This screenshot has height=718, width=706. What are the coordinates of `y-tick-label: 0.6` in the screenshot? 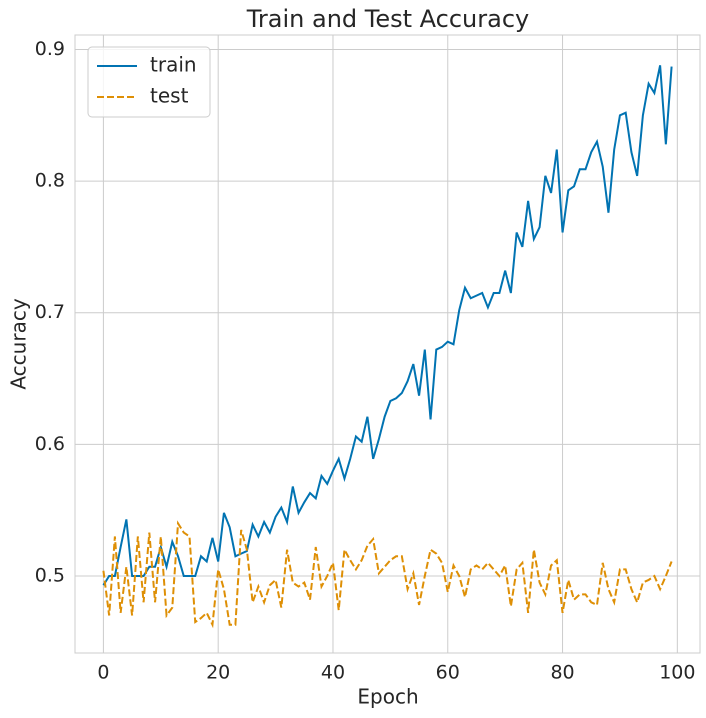 It's located at (50, 444).